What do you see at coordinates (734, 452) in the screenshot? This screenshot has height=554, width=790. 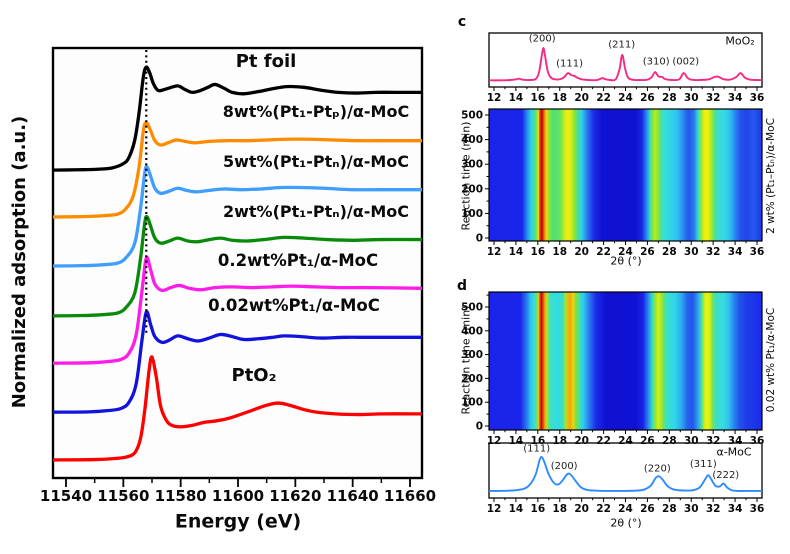 I see `amoc-title: α-MoC` at bounding box center [734, 452].